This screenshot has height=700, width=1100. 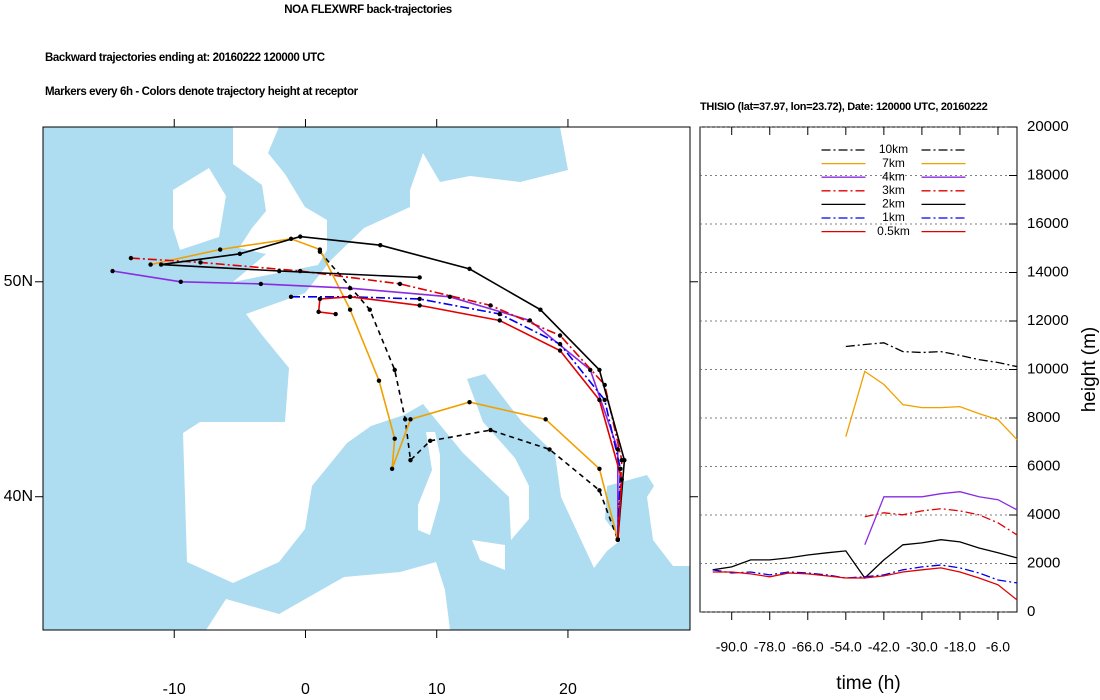 I want to click on y-tick-label: 6000, so click(x=1043, y=465).